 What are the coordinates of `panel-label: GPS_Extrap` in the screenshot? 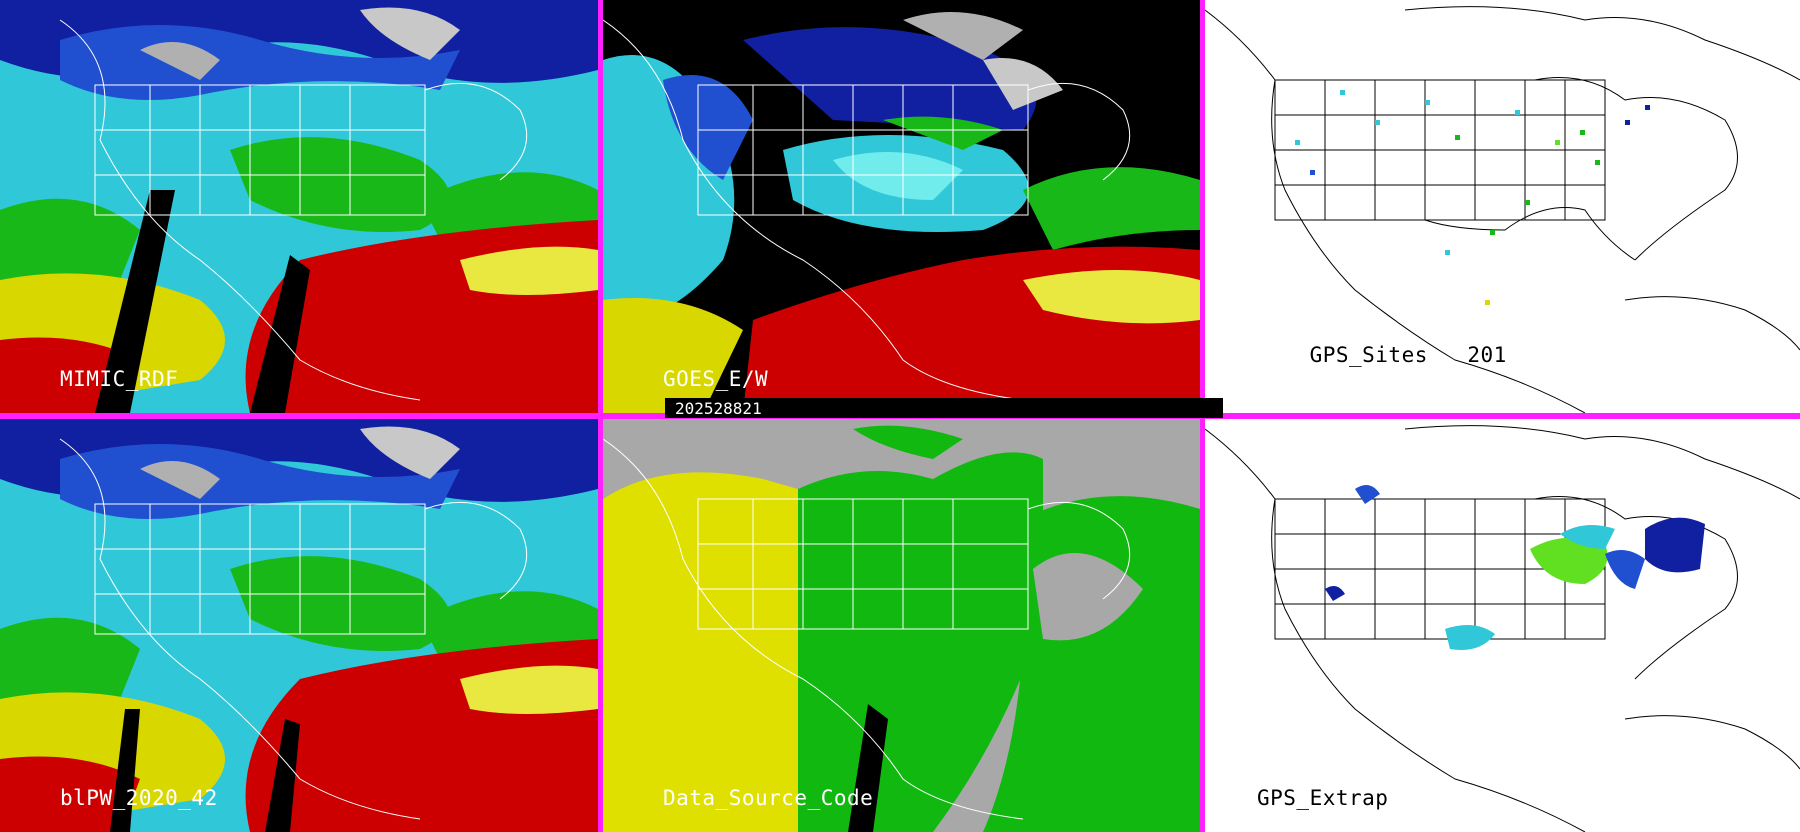 It's located at (1323, 798).